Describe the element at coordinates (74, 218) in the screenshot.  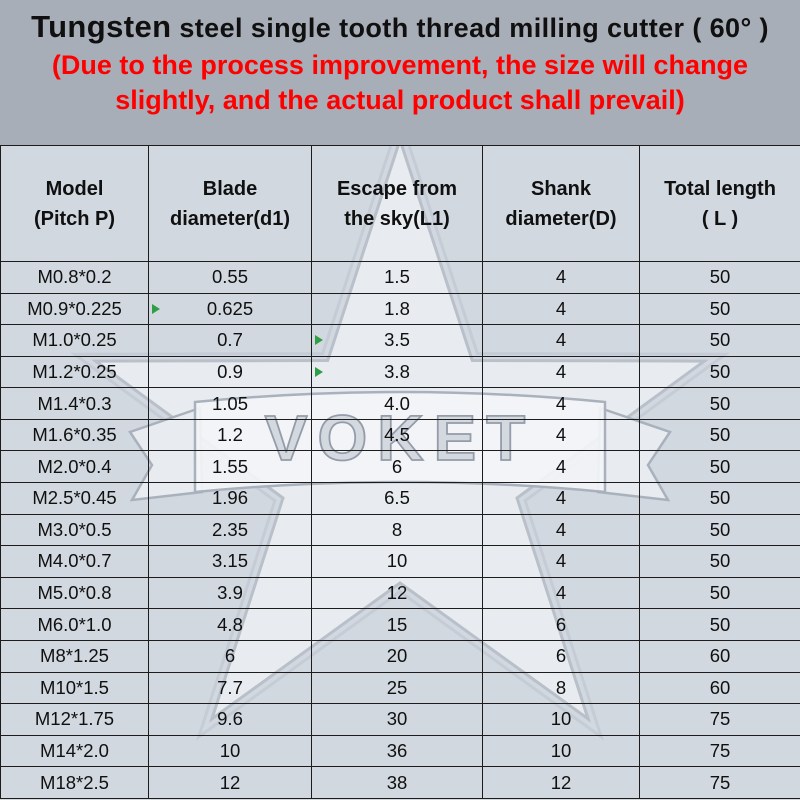
I see `column-header-line: (Pitch P)` at that location.